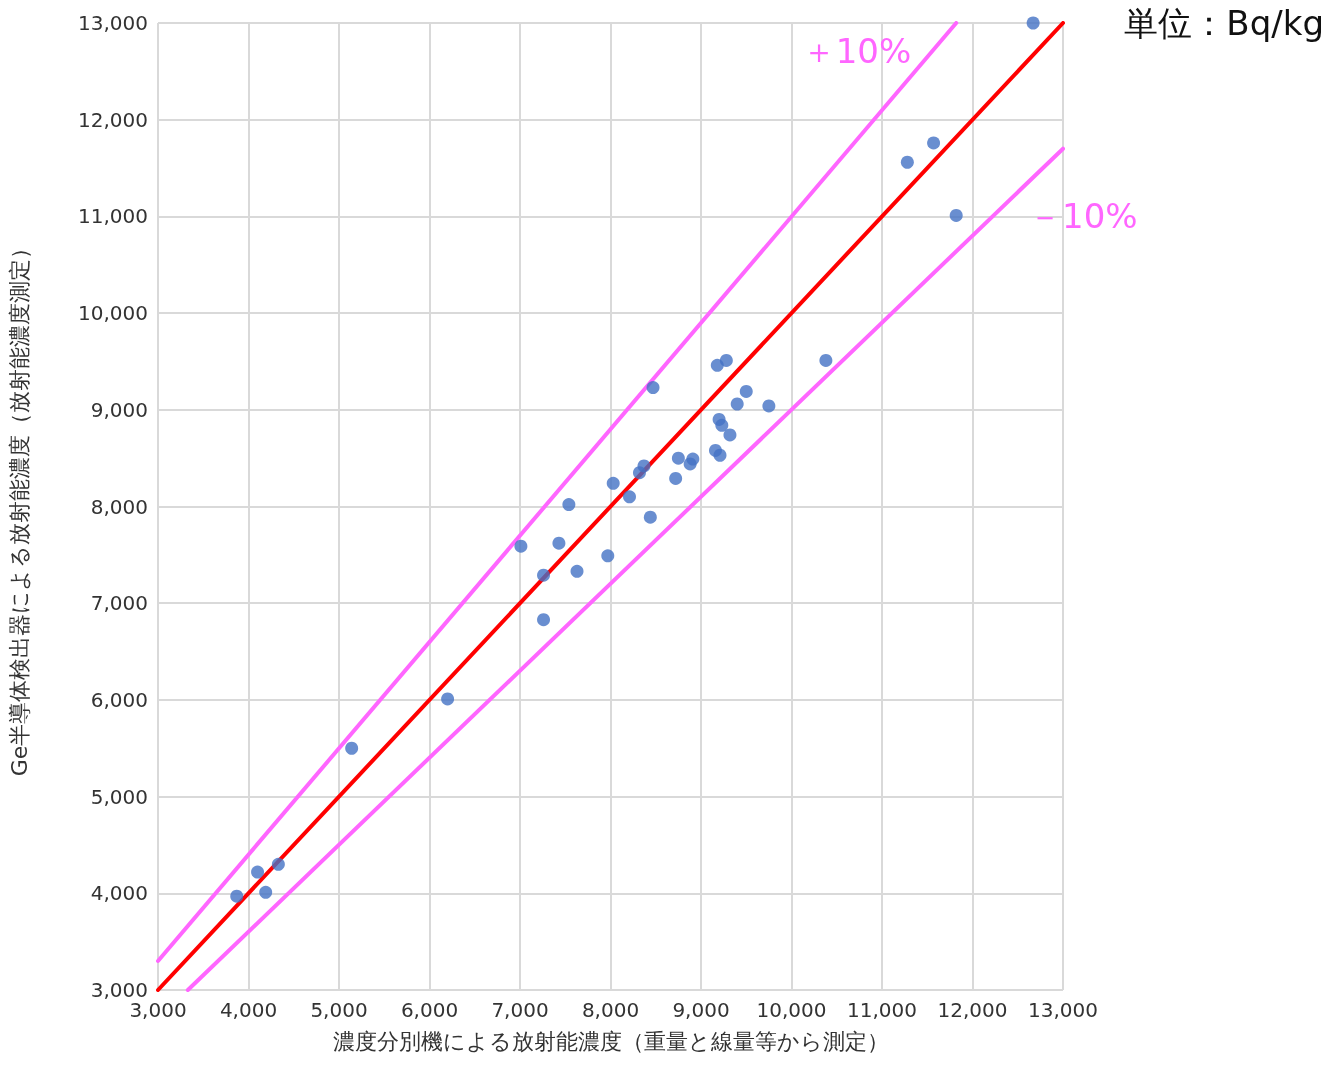  Describe the element at coordinates (1063, 1010) in the screenshot. I see `x-tick-label: 13,000` at that location.